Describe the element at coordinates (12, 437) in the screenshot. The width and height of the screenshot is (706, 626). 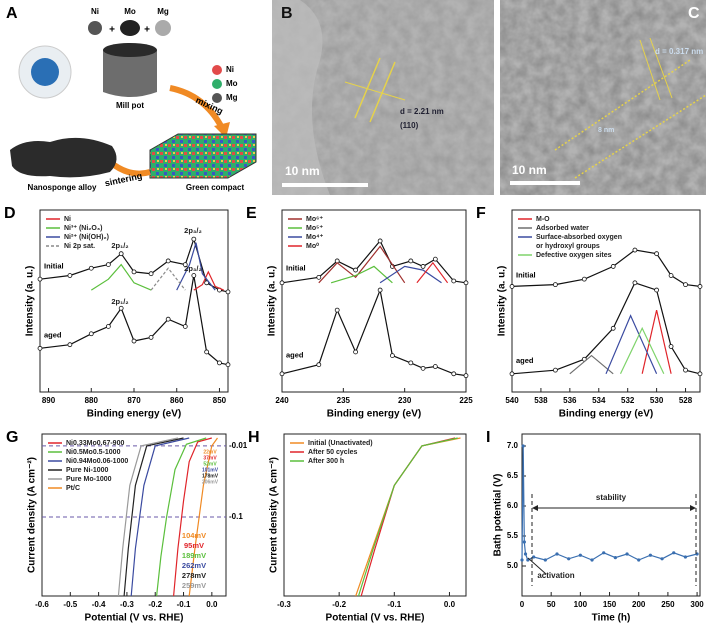
I see `panel-letter: G` at that location.